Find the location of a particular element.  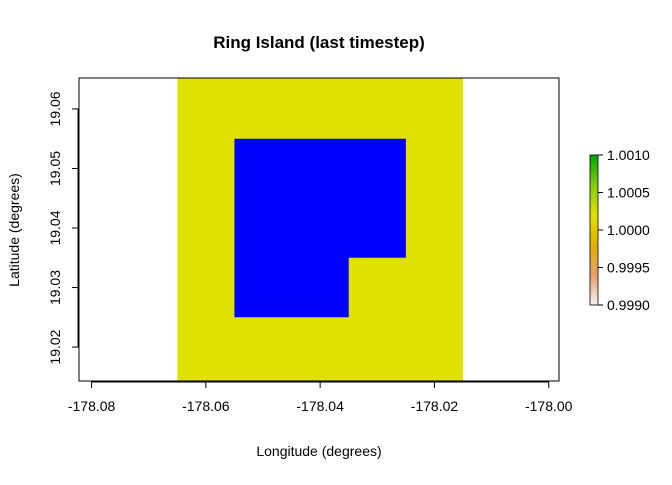

x-tick-label: -178.06 is located at coordinates (206, 406).